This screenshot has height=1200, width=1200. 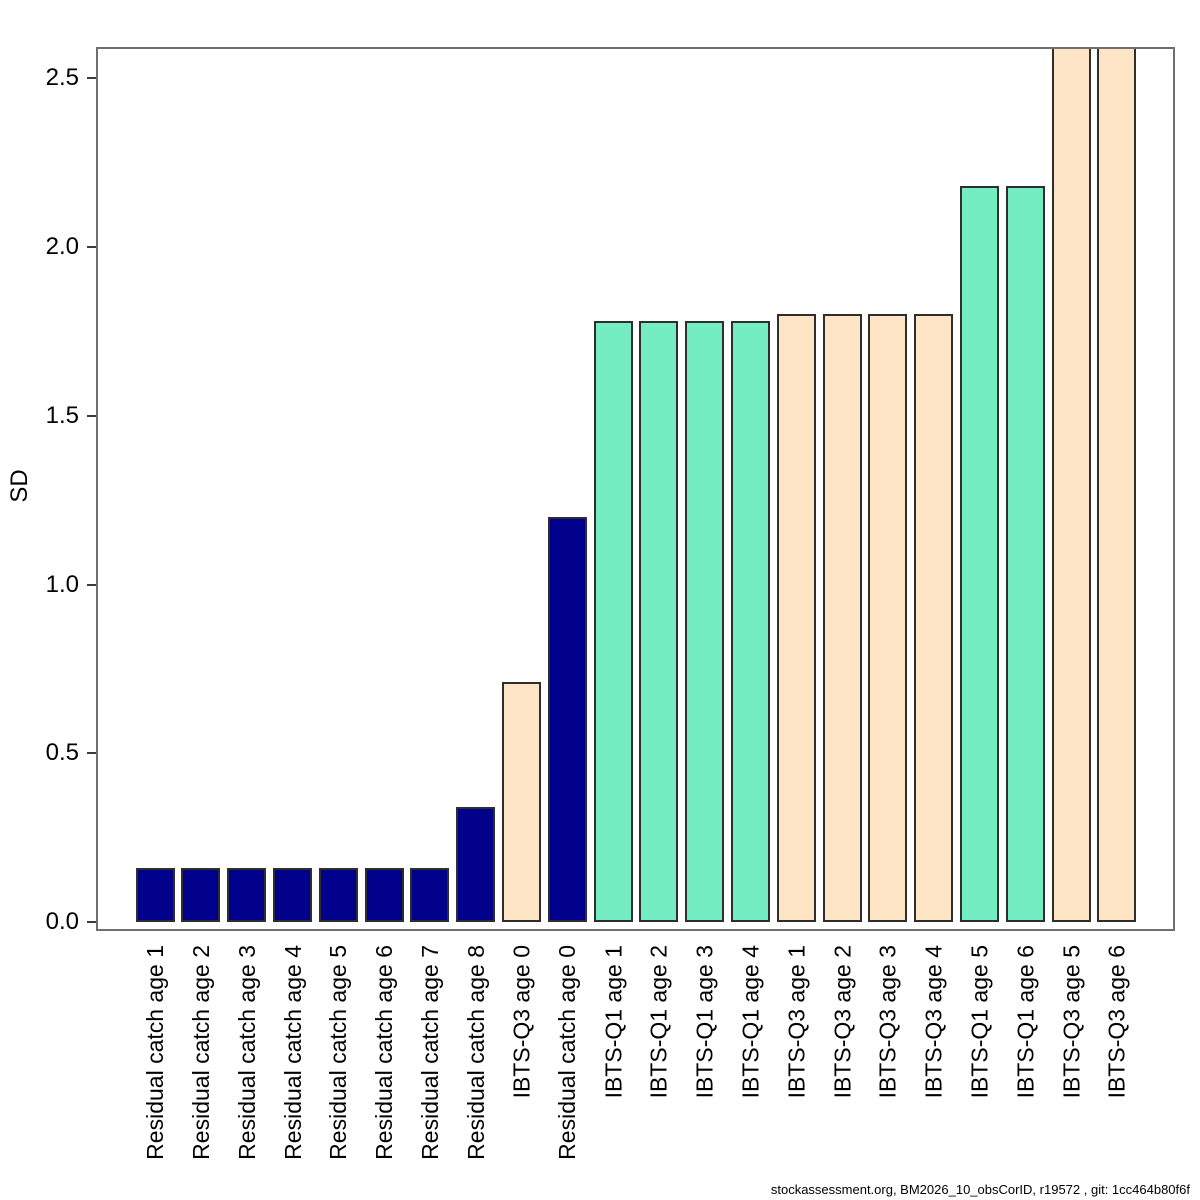 What do you see at coordinates (62, 78) in the screenshot?
I see `y-tick-label: 2.5` at bounding box center [62, 78].